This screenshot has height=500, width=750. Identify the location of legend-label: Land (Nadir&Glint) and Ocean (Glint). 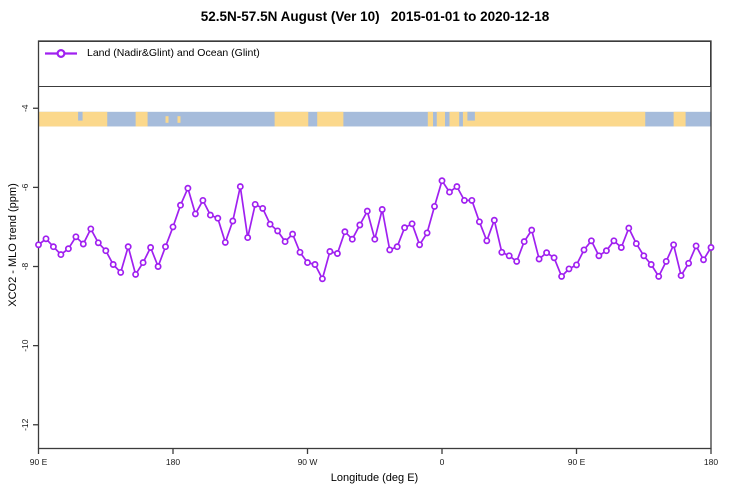
(173, 53).